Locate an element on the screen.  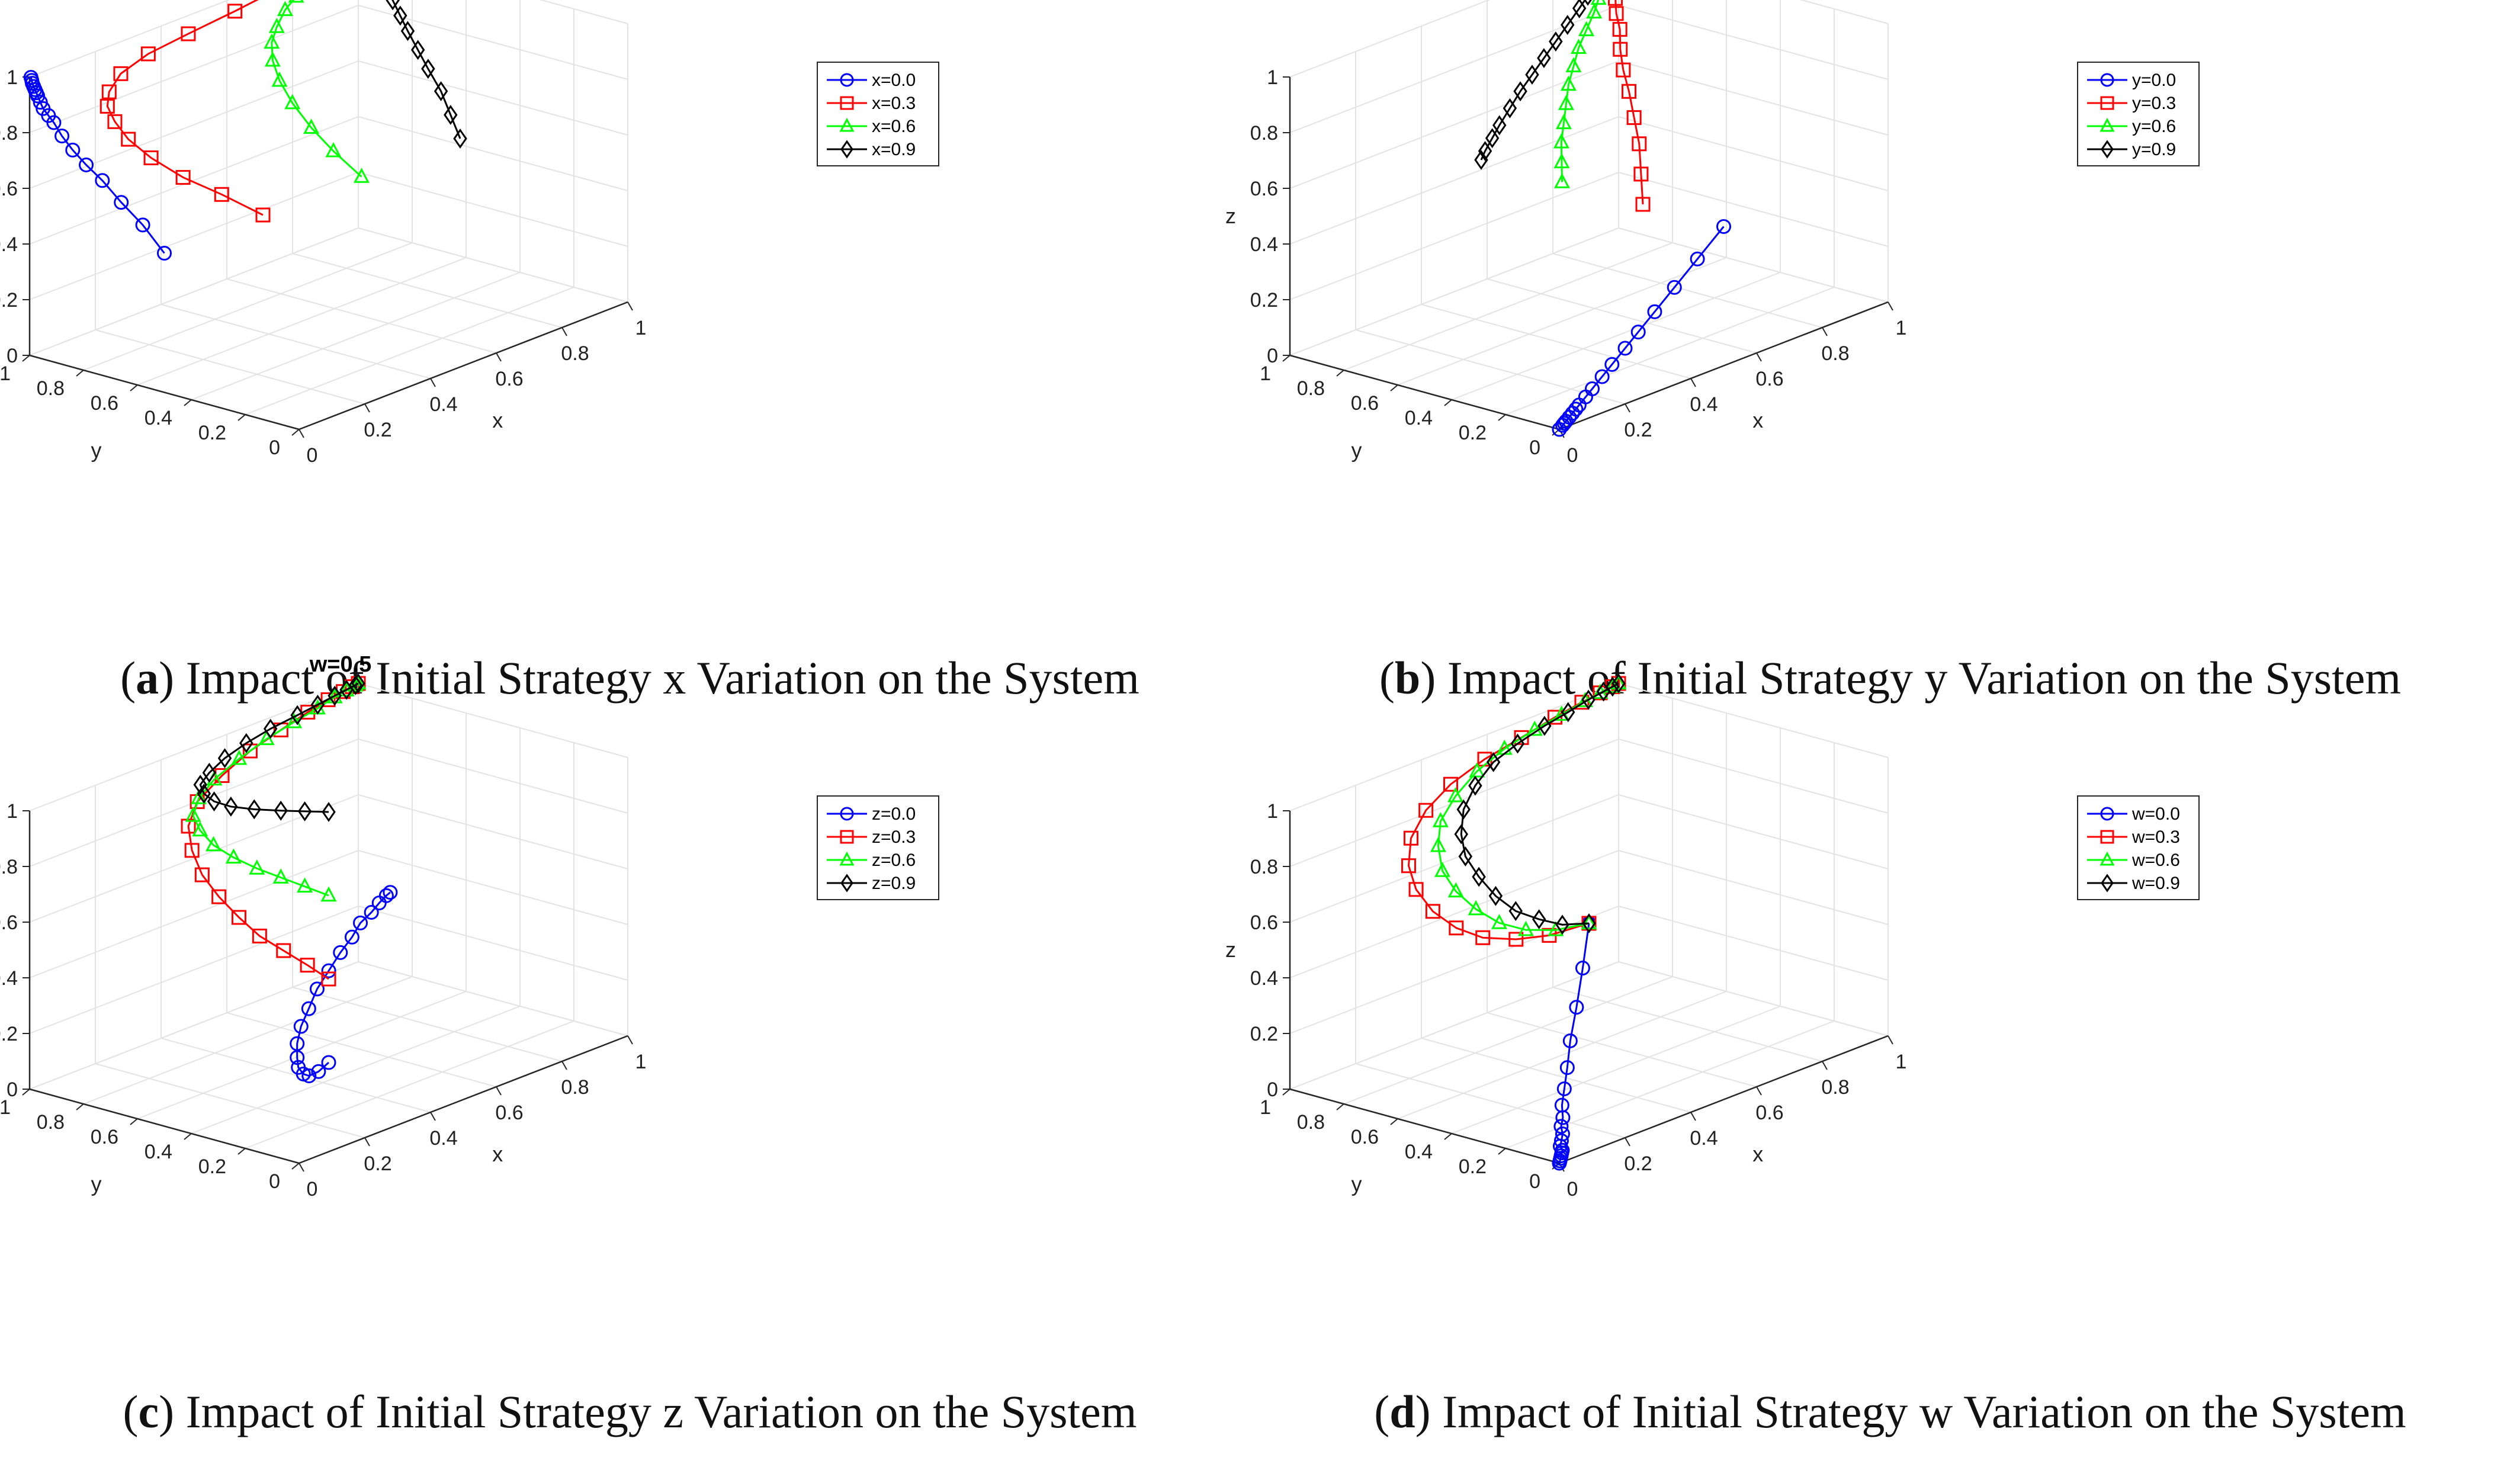
legend-label: z=0.6 is located at coordinates (894, 860).